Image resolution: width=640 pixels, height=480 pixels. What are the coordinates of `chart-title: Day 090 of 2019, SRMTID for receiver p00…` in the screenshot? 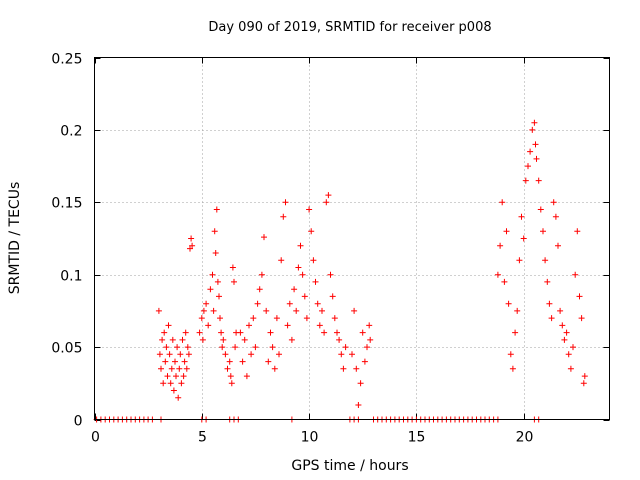 It's located at (349, 27).